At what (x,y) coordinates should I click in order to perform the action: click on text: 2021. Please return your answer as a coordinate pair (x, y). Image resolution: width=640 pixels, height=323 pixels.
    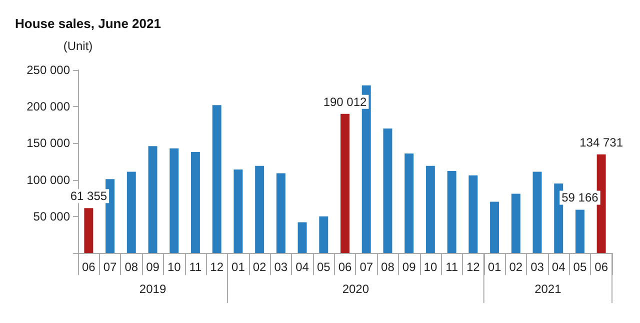
    Looking at the image, I should click on (548, 289).